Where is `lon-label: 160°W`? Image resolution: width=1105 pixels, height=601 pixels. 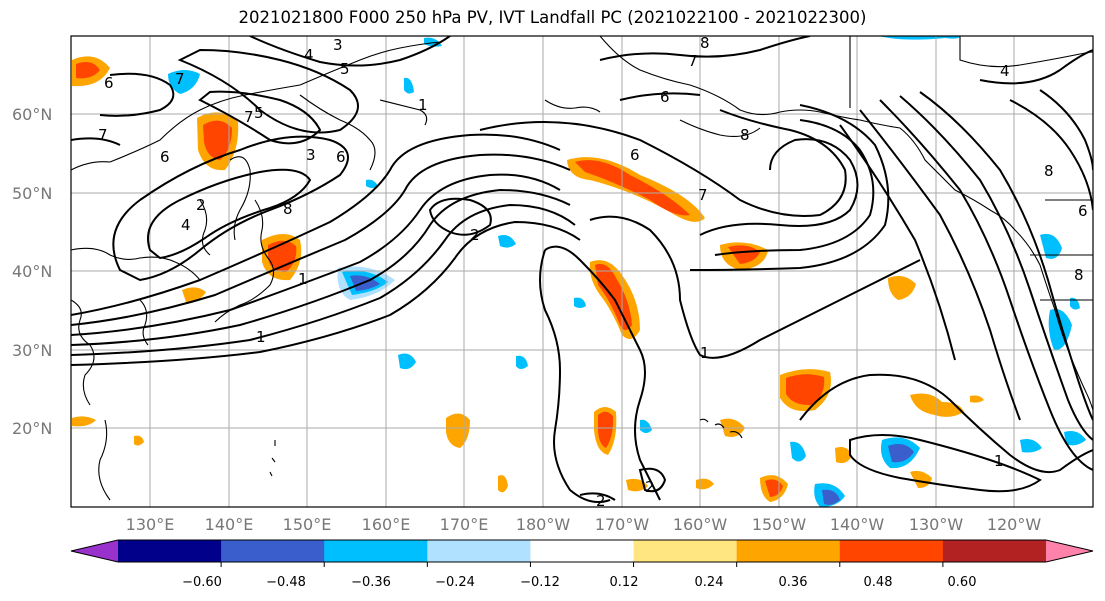
lon-label: 160°W is located at coordinates (700, 524).